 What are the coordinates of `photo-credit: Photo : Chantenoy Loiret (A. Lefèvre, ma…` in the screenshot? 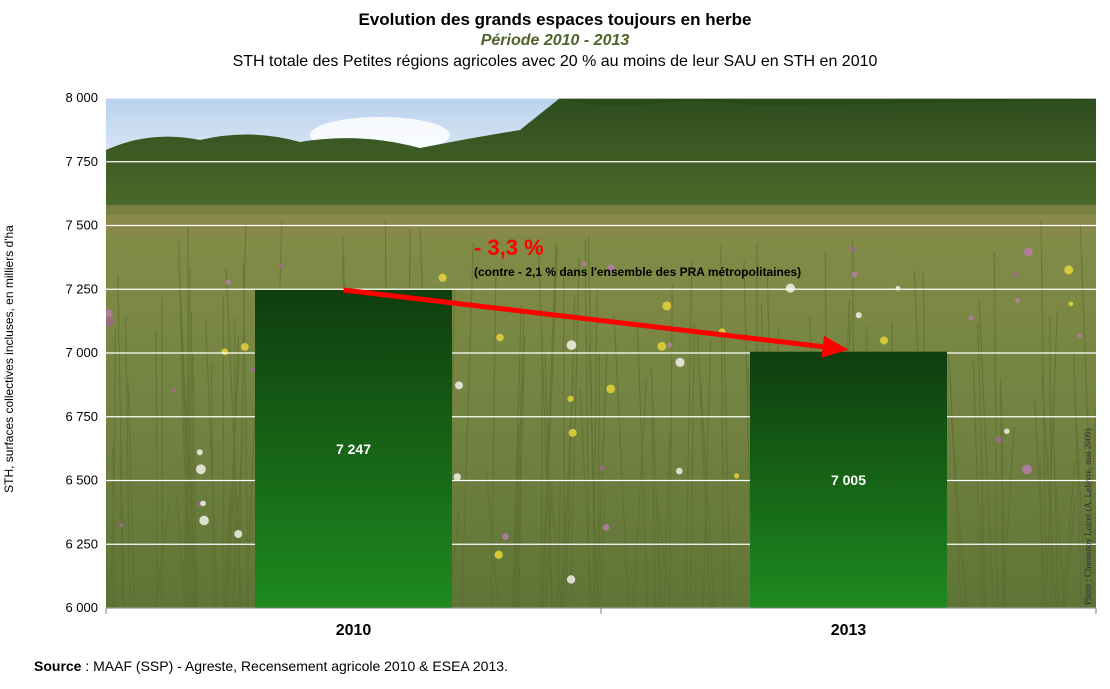 It's located at (1088, 516).